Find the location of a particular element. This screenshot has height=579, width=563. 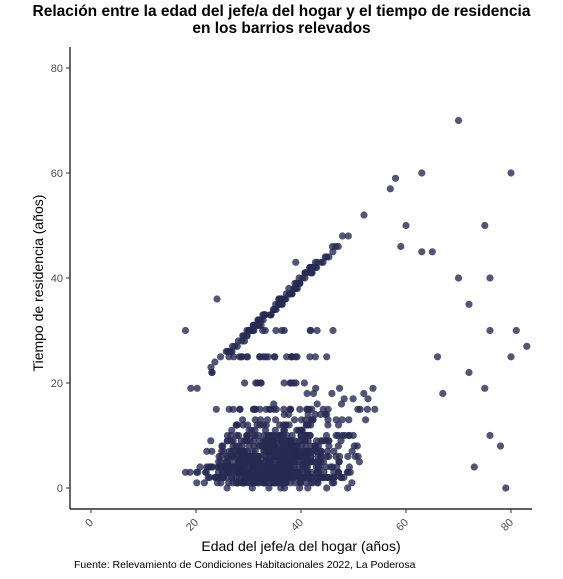

y-tick-label: 40 is located at coordinates (57, 279).